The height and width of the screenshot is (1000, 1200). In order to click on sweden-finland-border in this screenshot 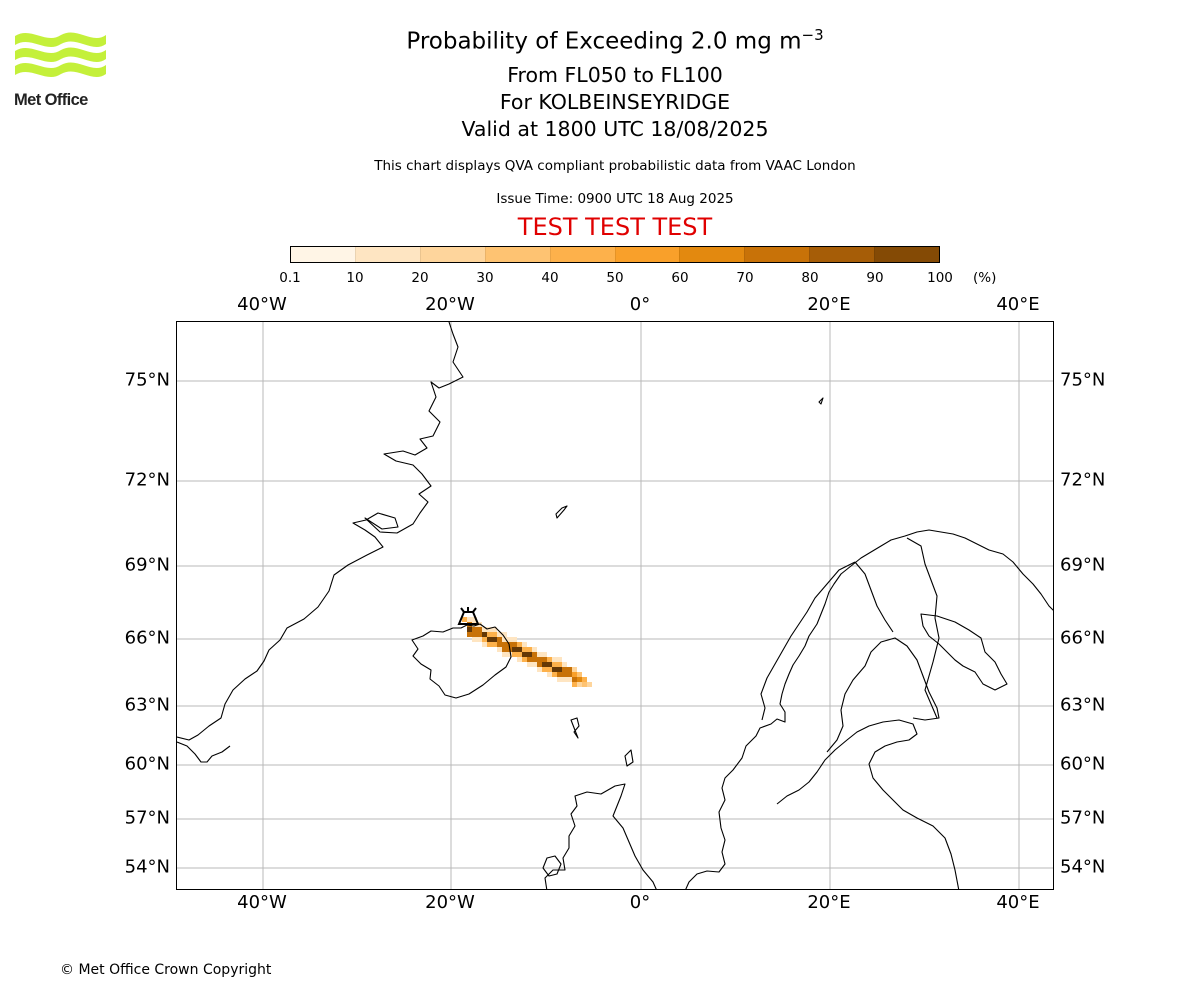, I will do `click(874, 597)`.